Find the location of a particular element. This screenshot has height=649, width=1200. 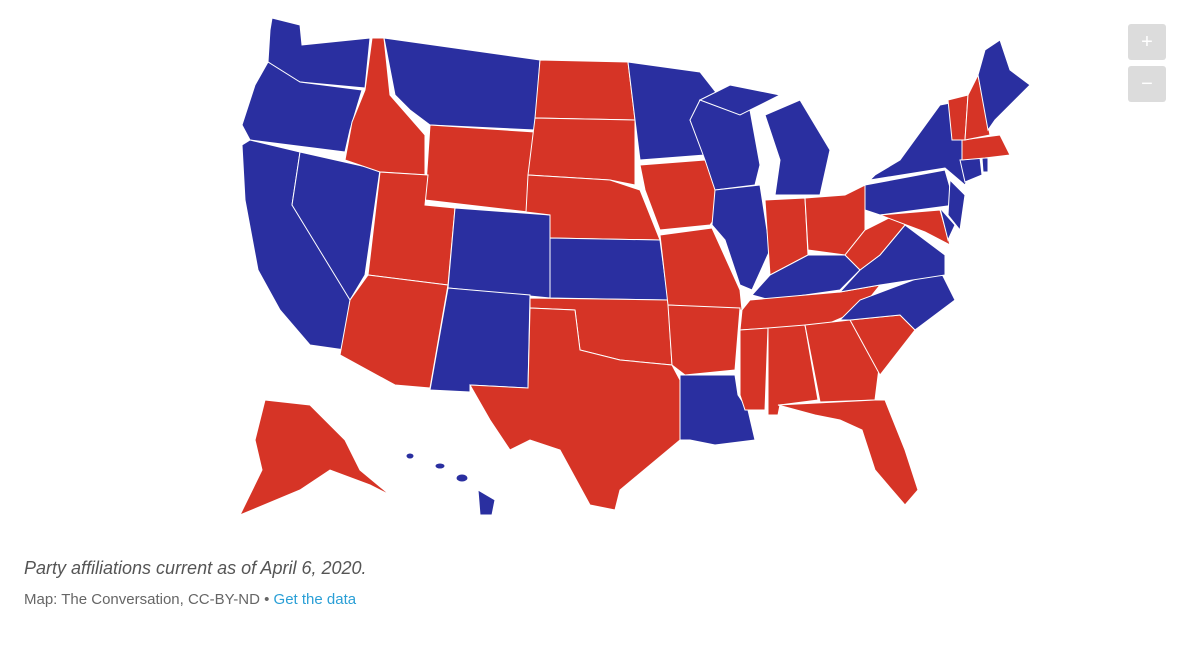

zoom-in-button: + is located at coordinates (1147, 42).